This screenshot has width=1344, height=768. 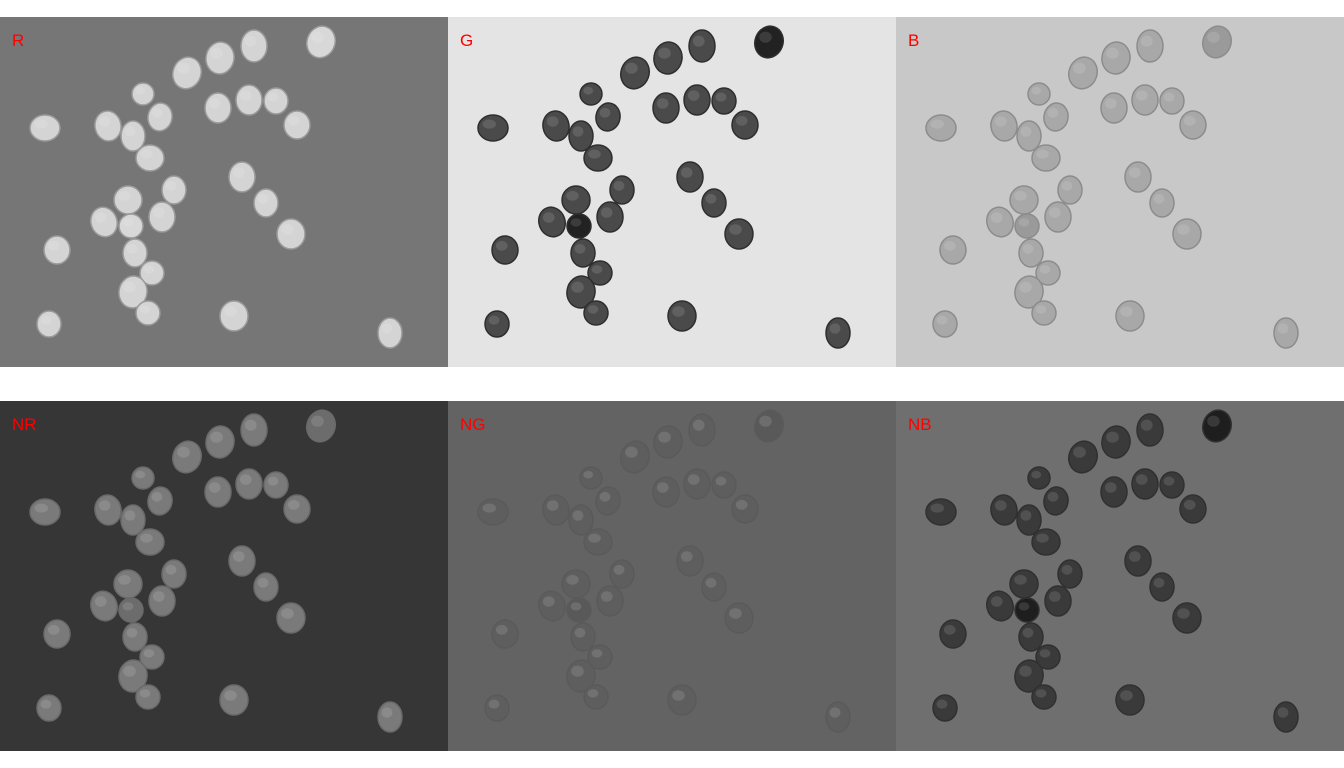 What do you see at coordinates (467, 40) in the screenshot?
I see `panel-label-g: G` at bounding box center [467, 40].